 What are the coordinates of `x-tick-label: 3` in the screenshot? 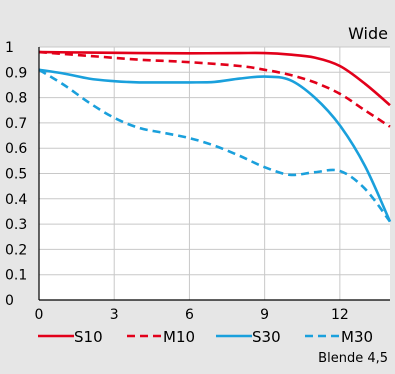 It's located at (114, 315).